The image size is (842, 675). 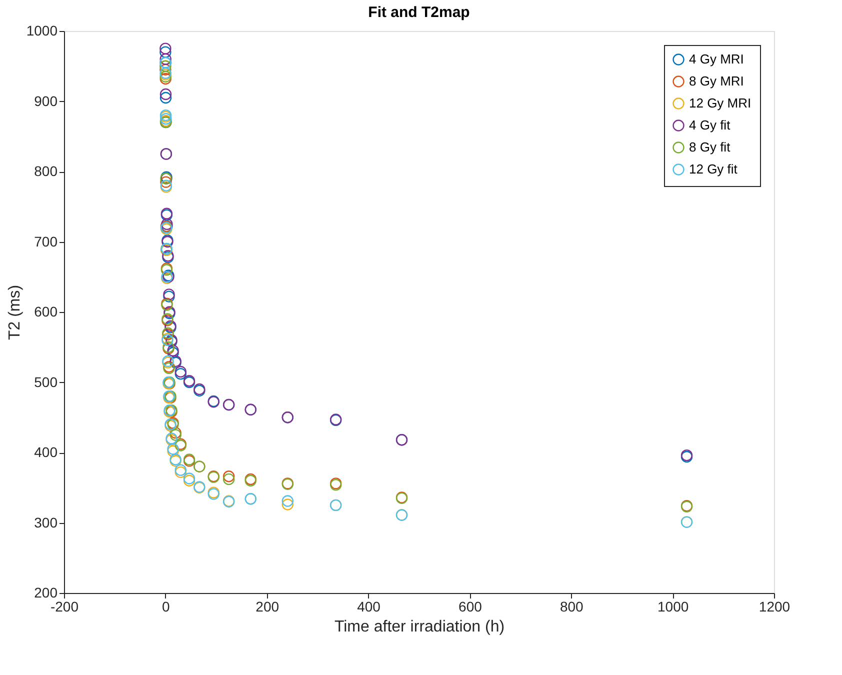 I want to click on legend-label: 12 Gy MRI, so click(x=720, y=103).